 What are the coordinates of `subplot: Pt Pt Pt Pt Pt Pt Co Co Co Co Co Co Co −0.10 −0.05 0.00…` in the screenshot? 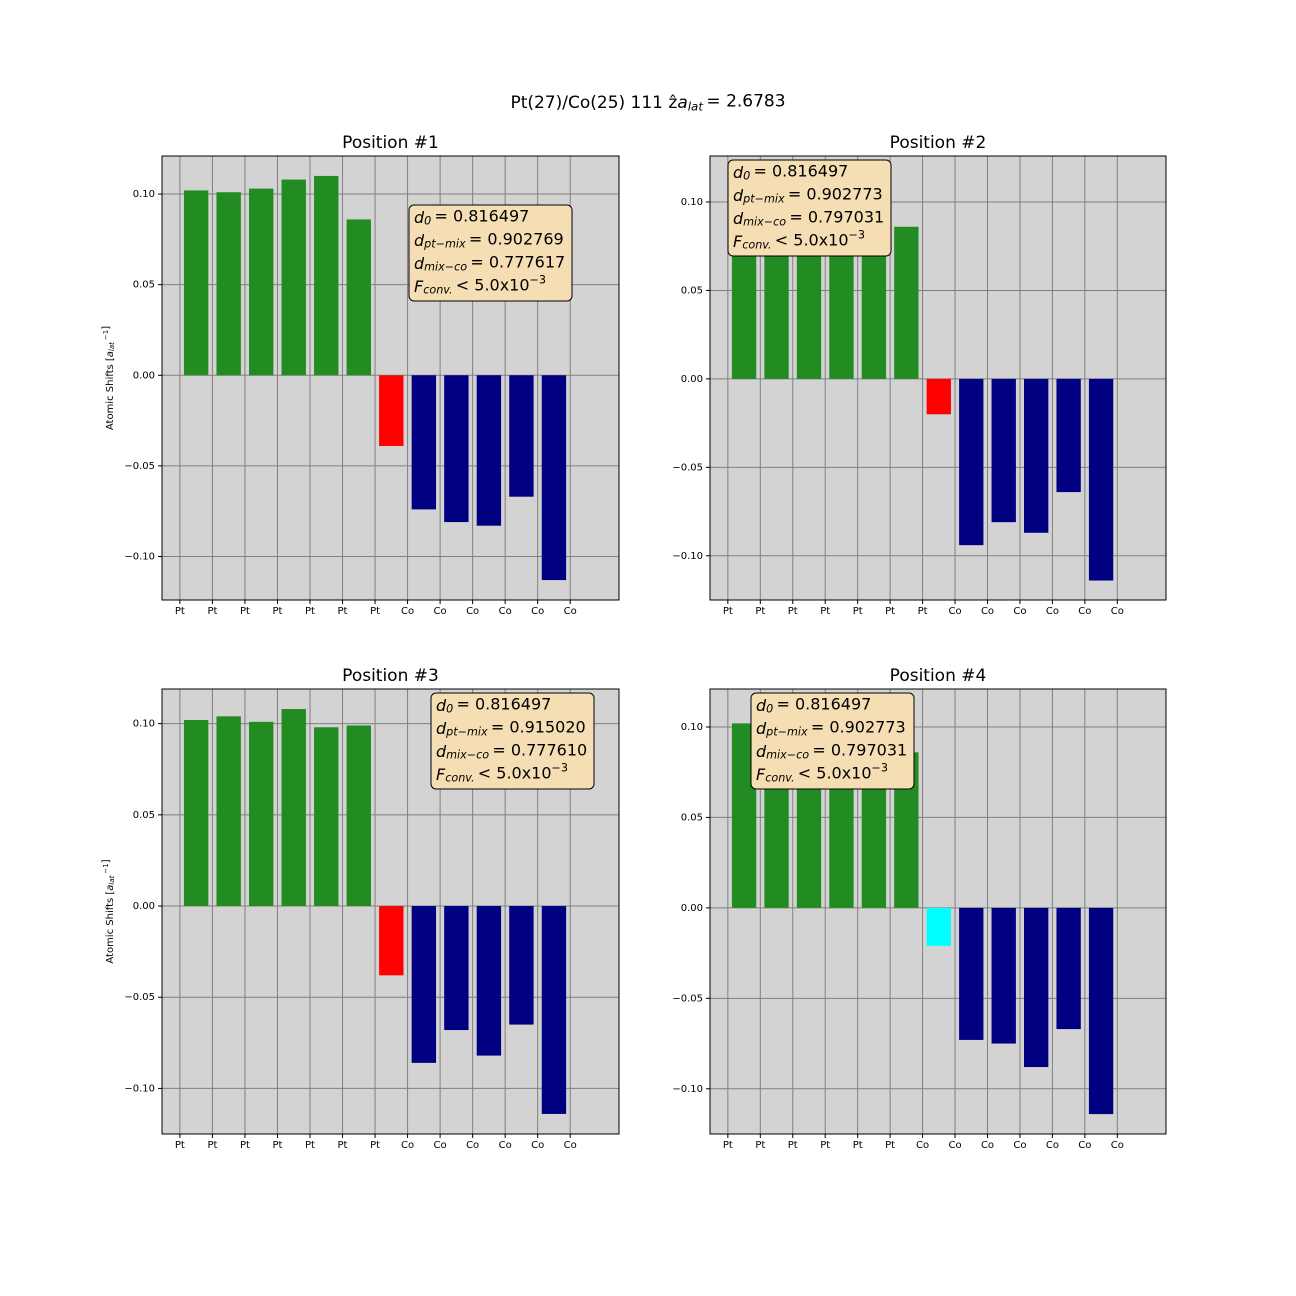 It's located at (919, 908).